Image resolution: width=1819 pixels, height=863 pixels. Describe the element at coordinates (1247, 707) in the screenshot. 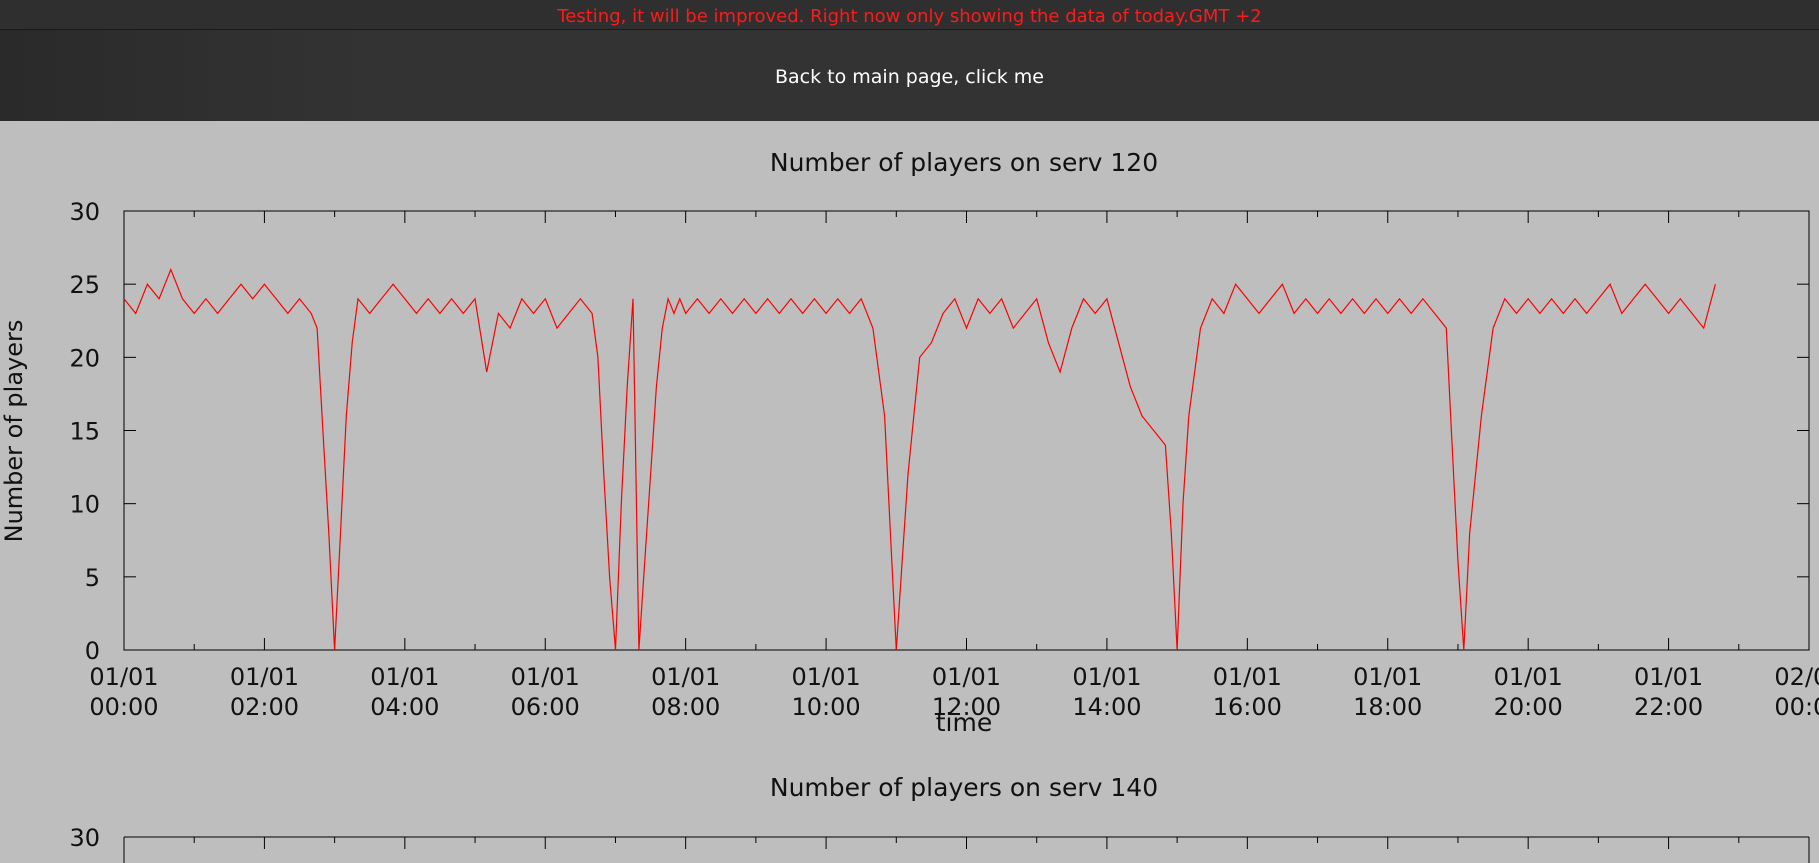

I see `x-tick-label-time: 16:00` at that location.